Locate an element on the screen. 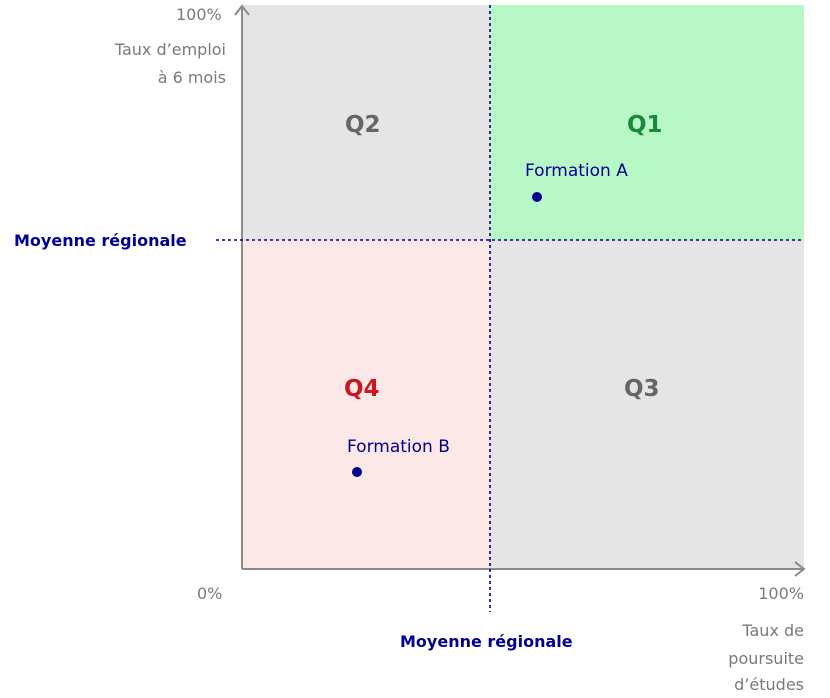  horizontal-mean-label: Moyenne régionale is located at coordinates (100, 240).